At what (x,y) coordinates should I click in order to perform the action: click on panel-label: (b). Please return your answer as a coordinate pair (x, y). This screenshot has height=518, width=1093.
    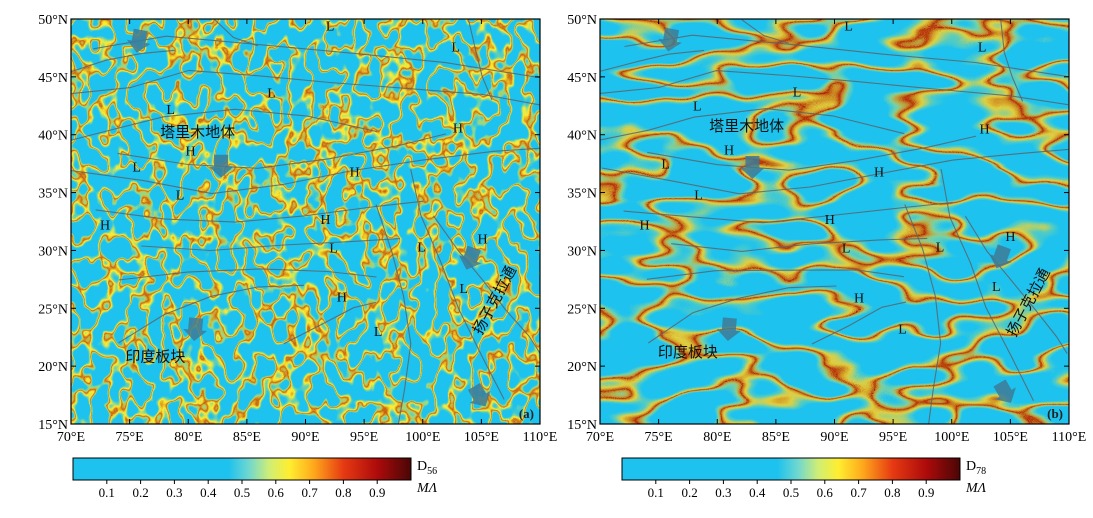
    Looking at the image, I should click on (1055, 413).